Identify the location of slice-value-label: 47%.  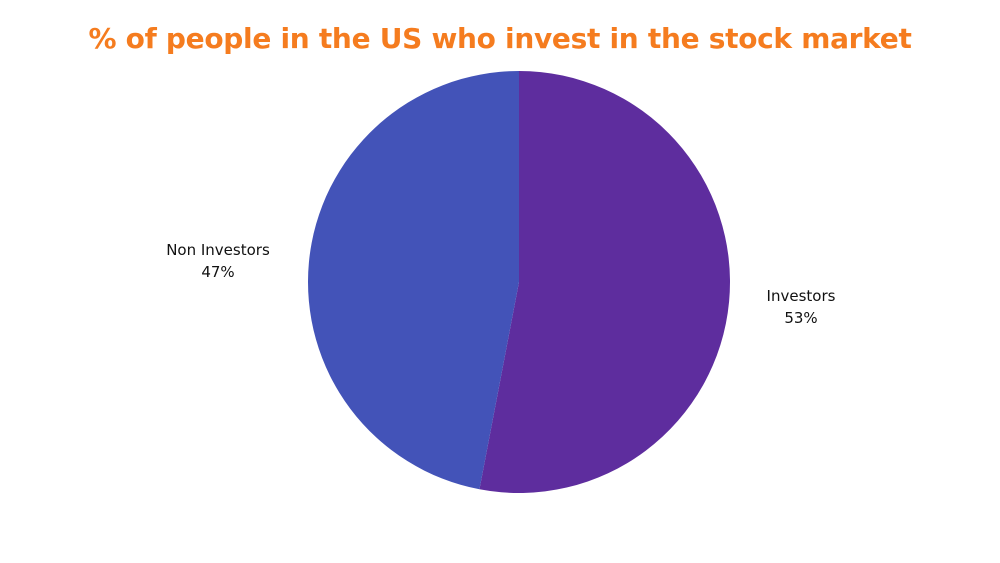
(217, 272).